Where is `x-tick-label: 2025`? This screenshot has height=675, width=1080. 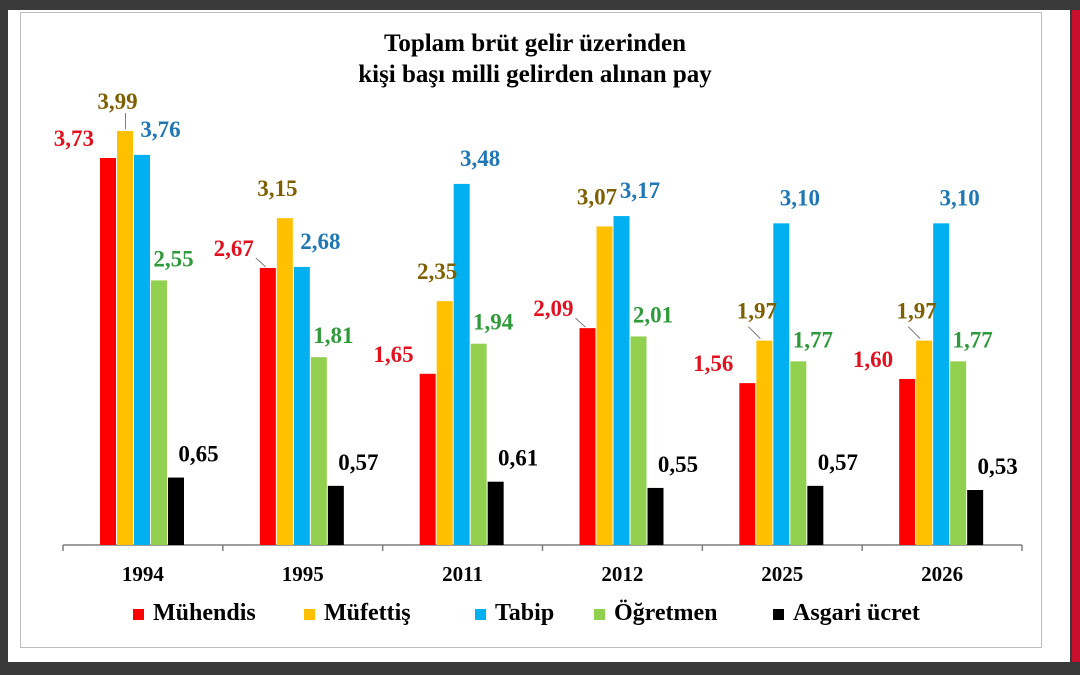
x-tick-label: 2025 is located at coordinates (782, 574).